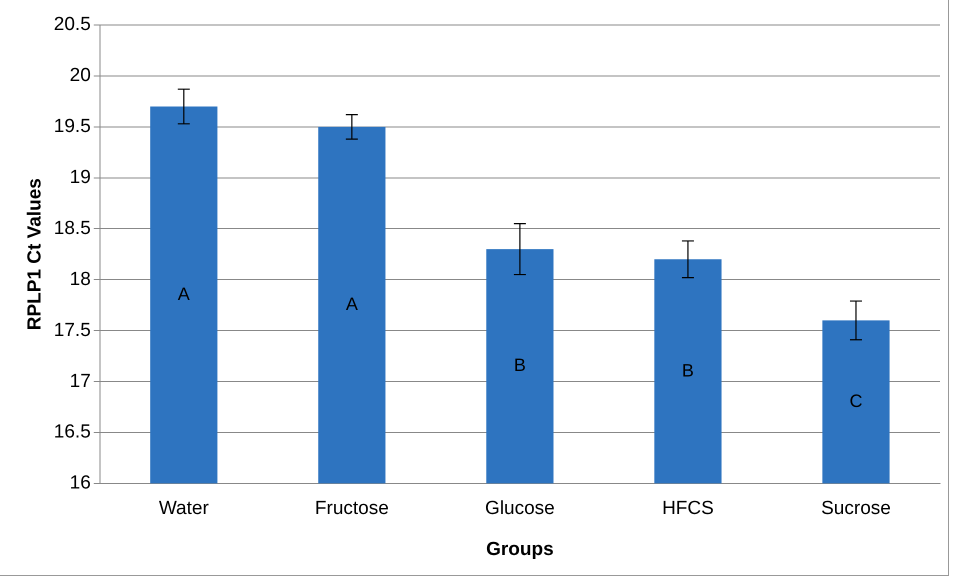 The height and width of the screenshot is (579, 960). What do you see at coordinates (72, 25) in the screenshot?
I see `y-tick-label: 20.5` at bounding box center [72, 25].